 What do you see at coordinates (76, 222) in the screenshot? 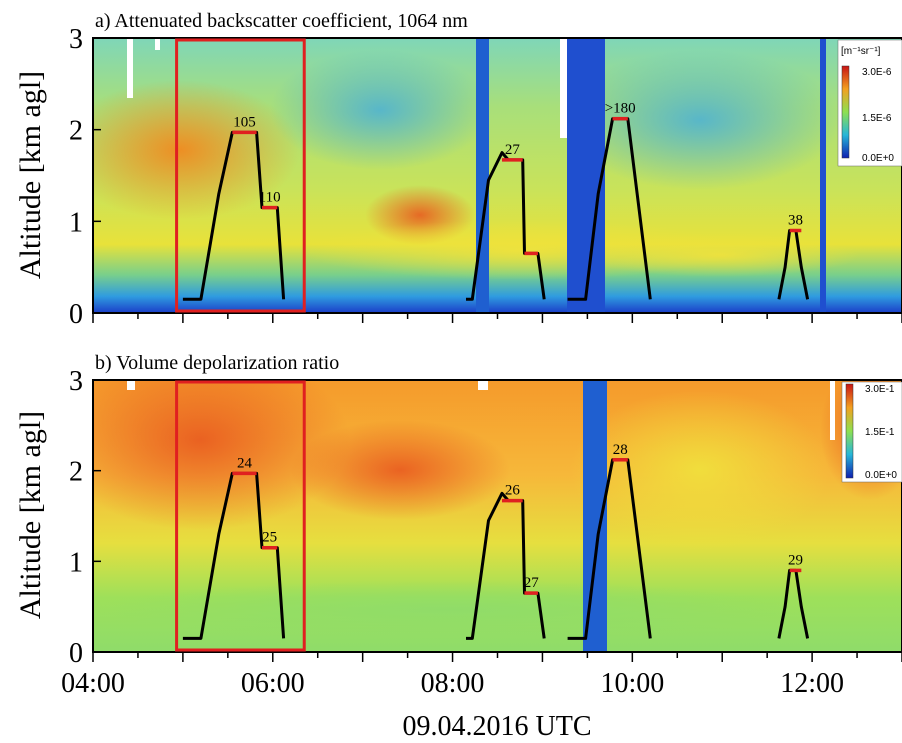
I see `y-tick-label-a-1: 1` at bounding box center [76, 222].